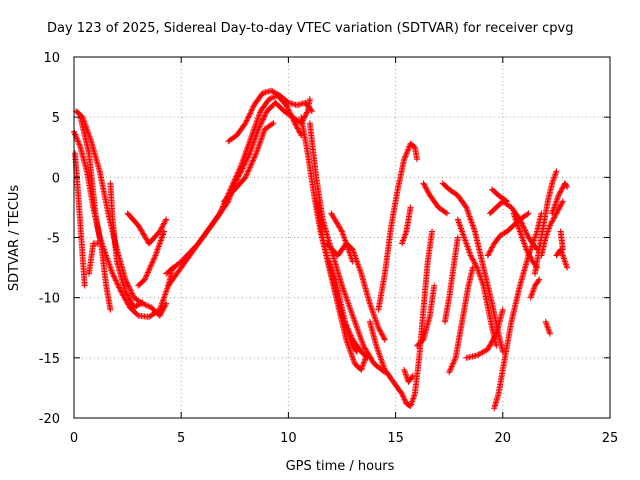 The width and height of the screenshot is (640, 480). Describe the element at coordinates (51, 58) in the screenshot. I see `y-tick-label: 10` at that location.